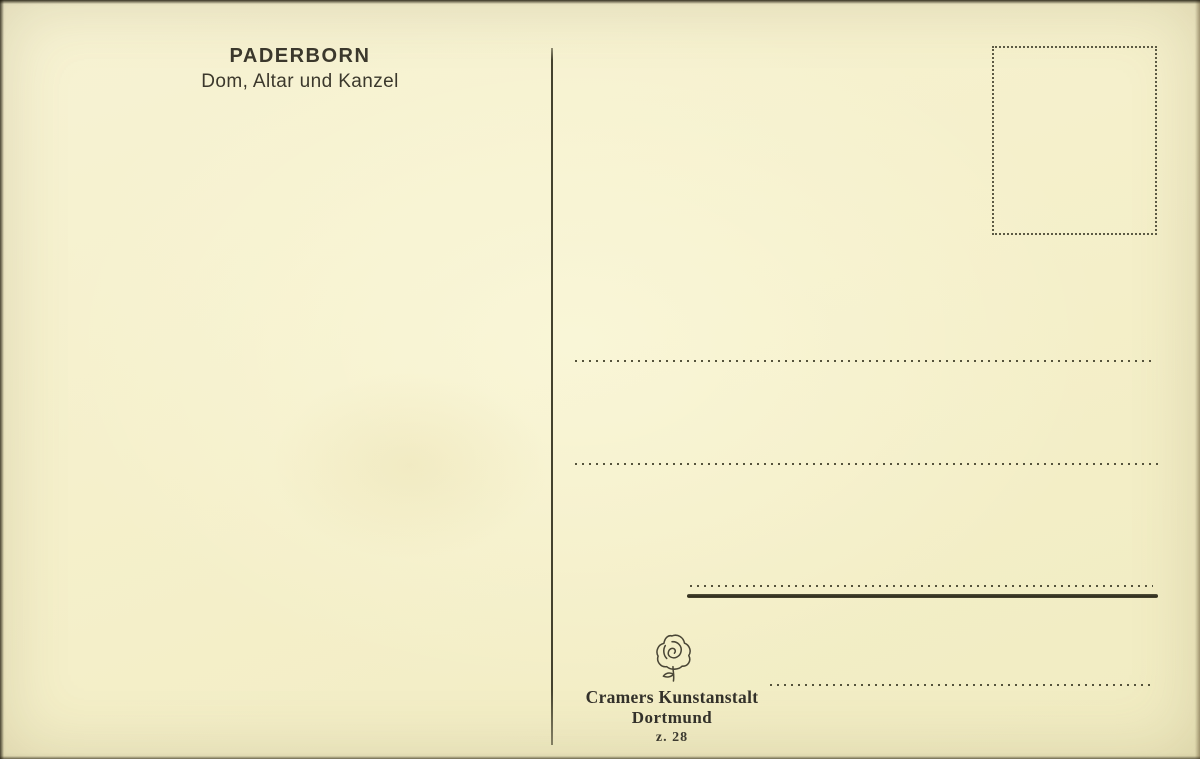 The width and height of the screenshot is (1200, 759). Describe the element at coordinates (922, 596) in the screenshot. I see `address-underline-rule` at that location.